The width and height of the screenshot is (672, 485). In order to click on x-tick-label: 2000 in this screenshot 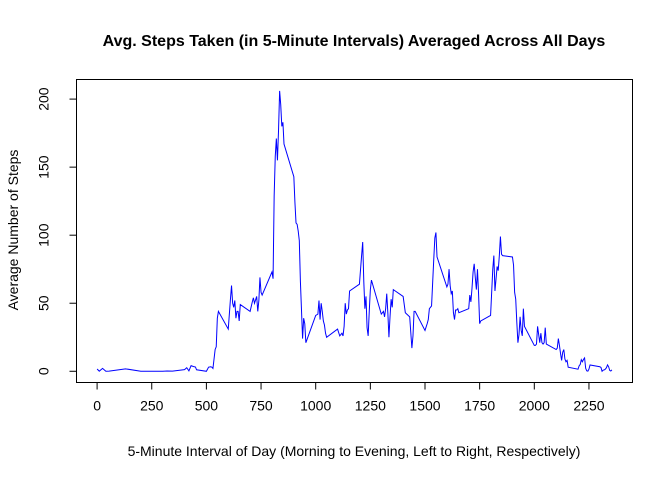, I will do `click(534, 406)`.